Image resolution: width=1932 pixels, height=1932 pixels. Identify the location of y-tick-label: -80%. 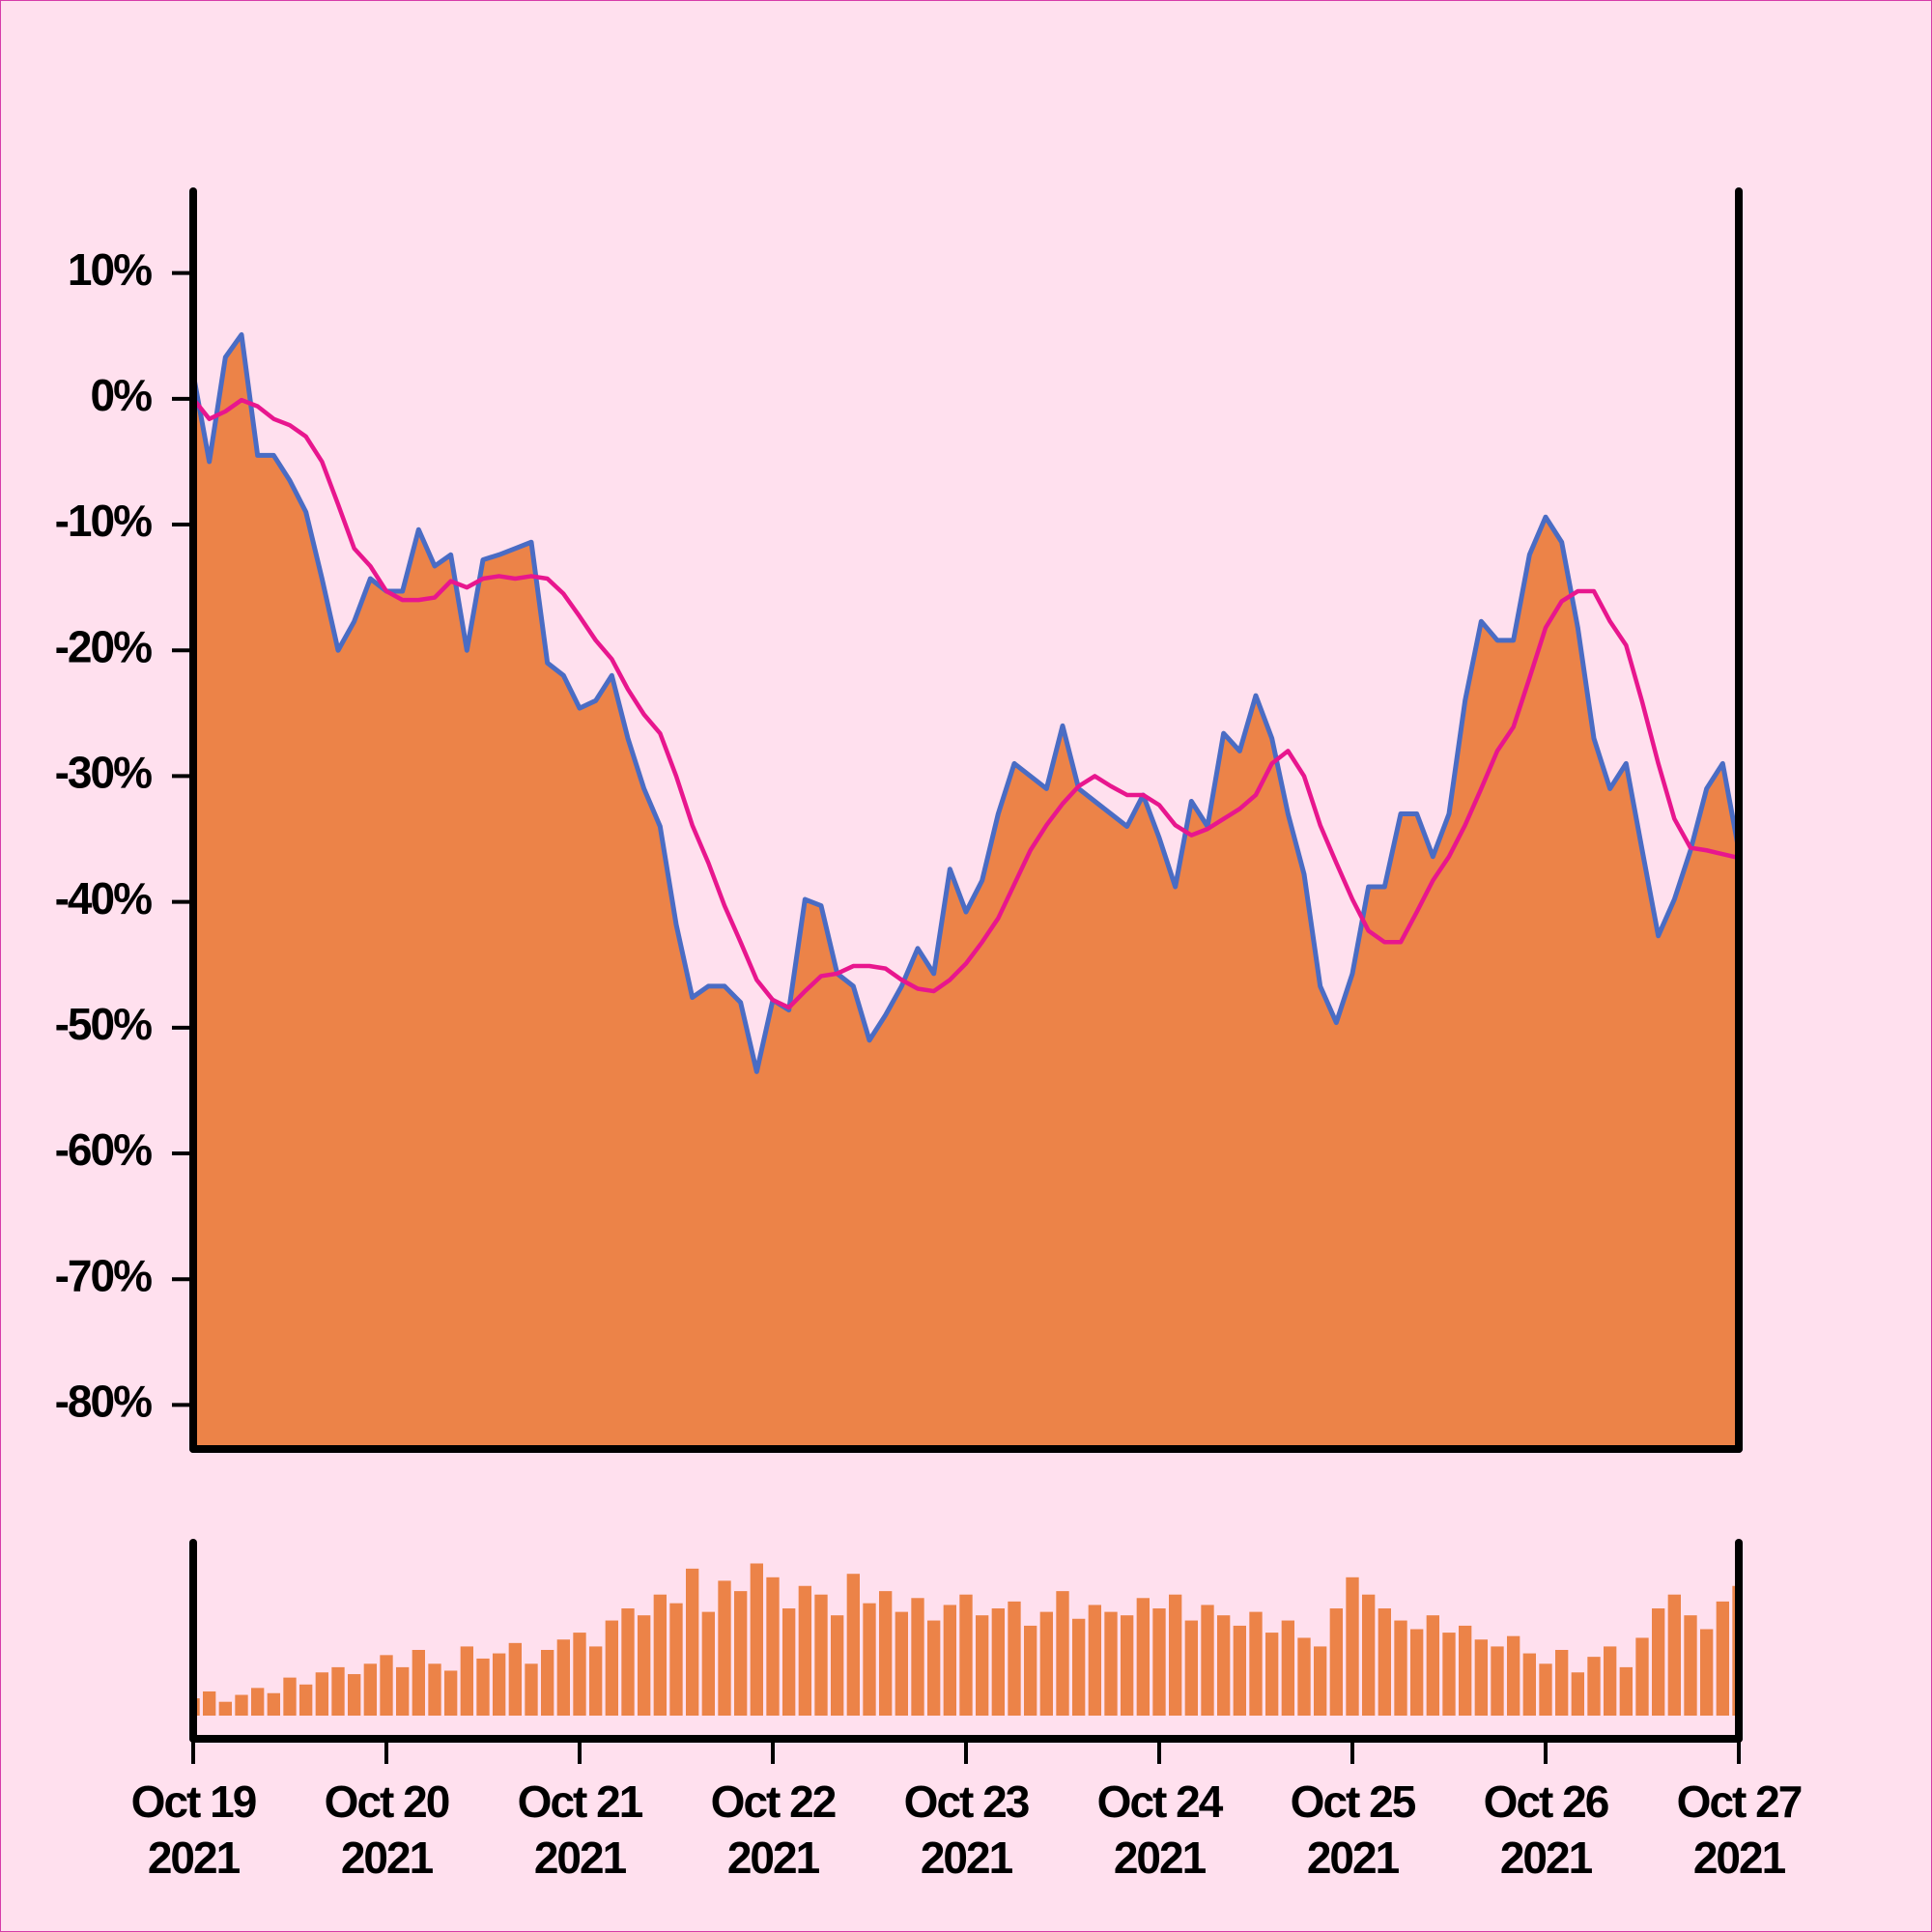
(103, 1402).